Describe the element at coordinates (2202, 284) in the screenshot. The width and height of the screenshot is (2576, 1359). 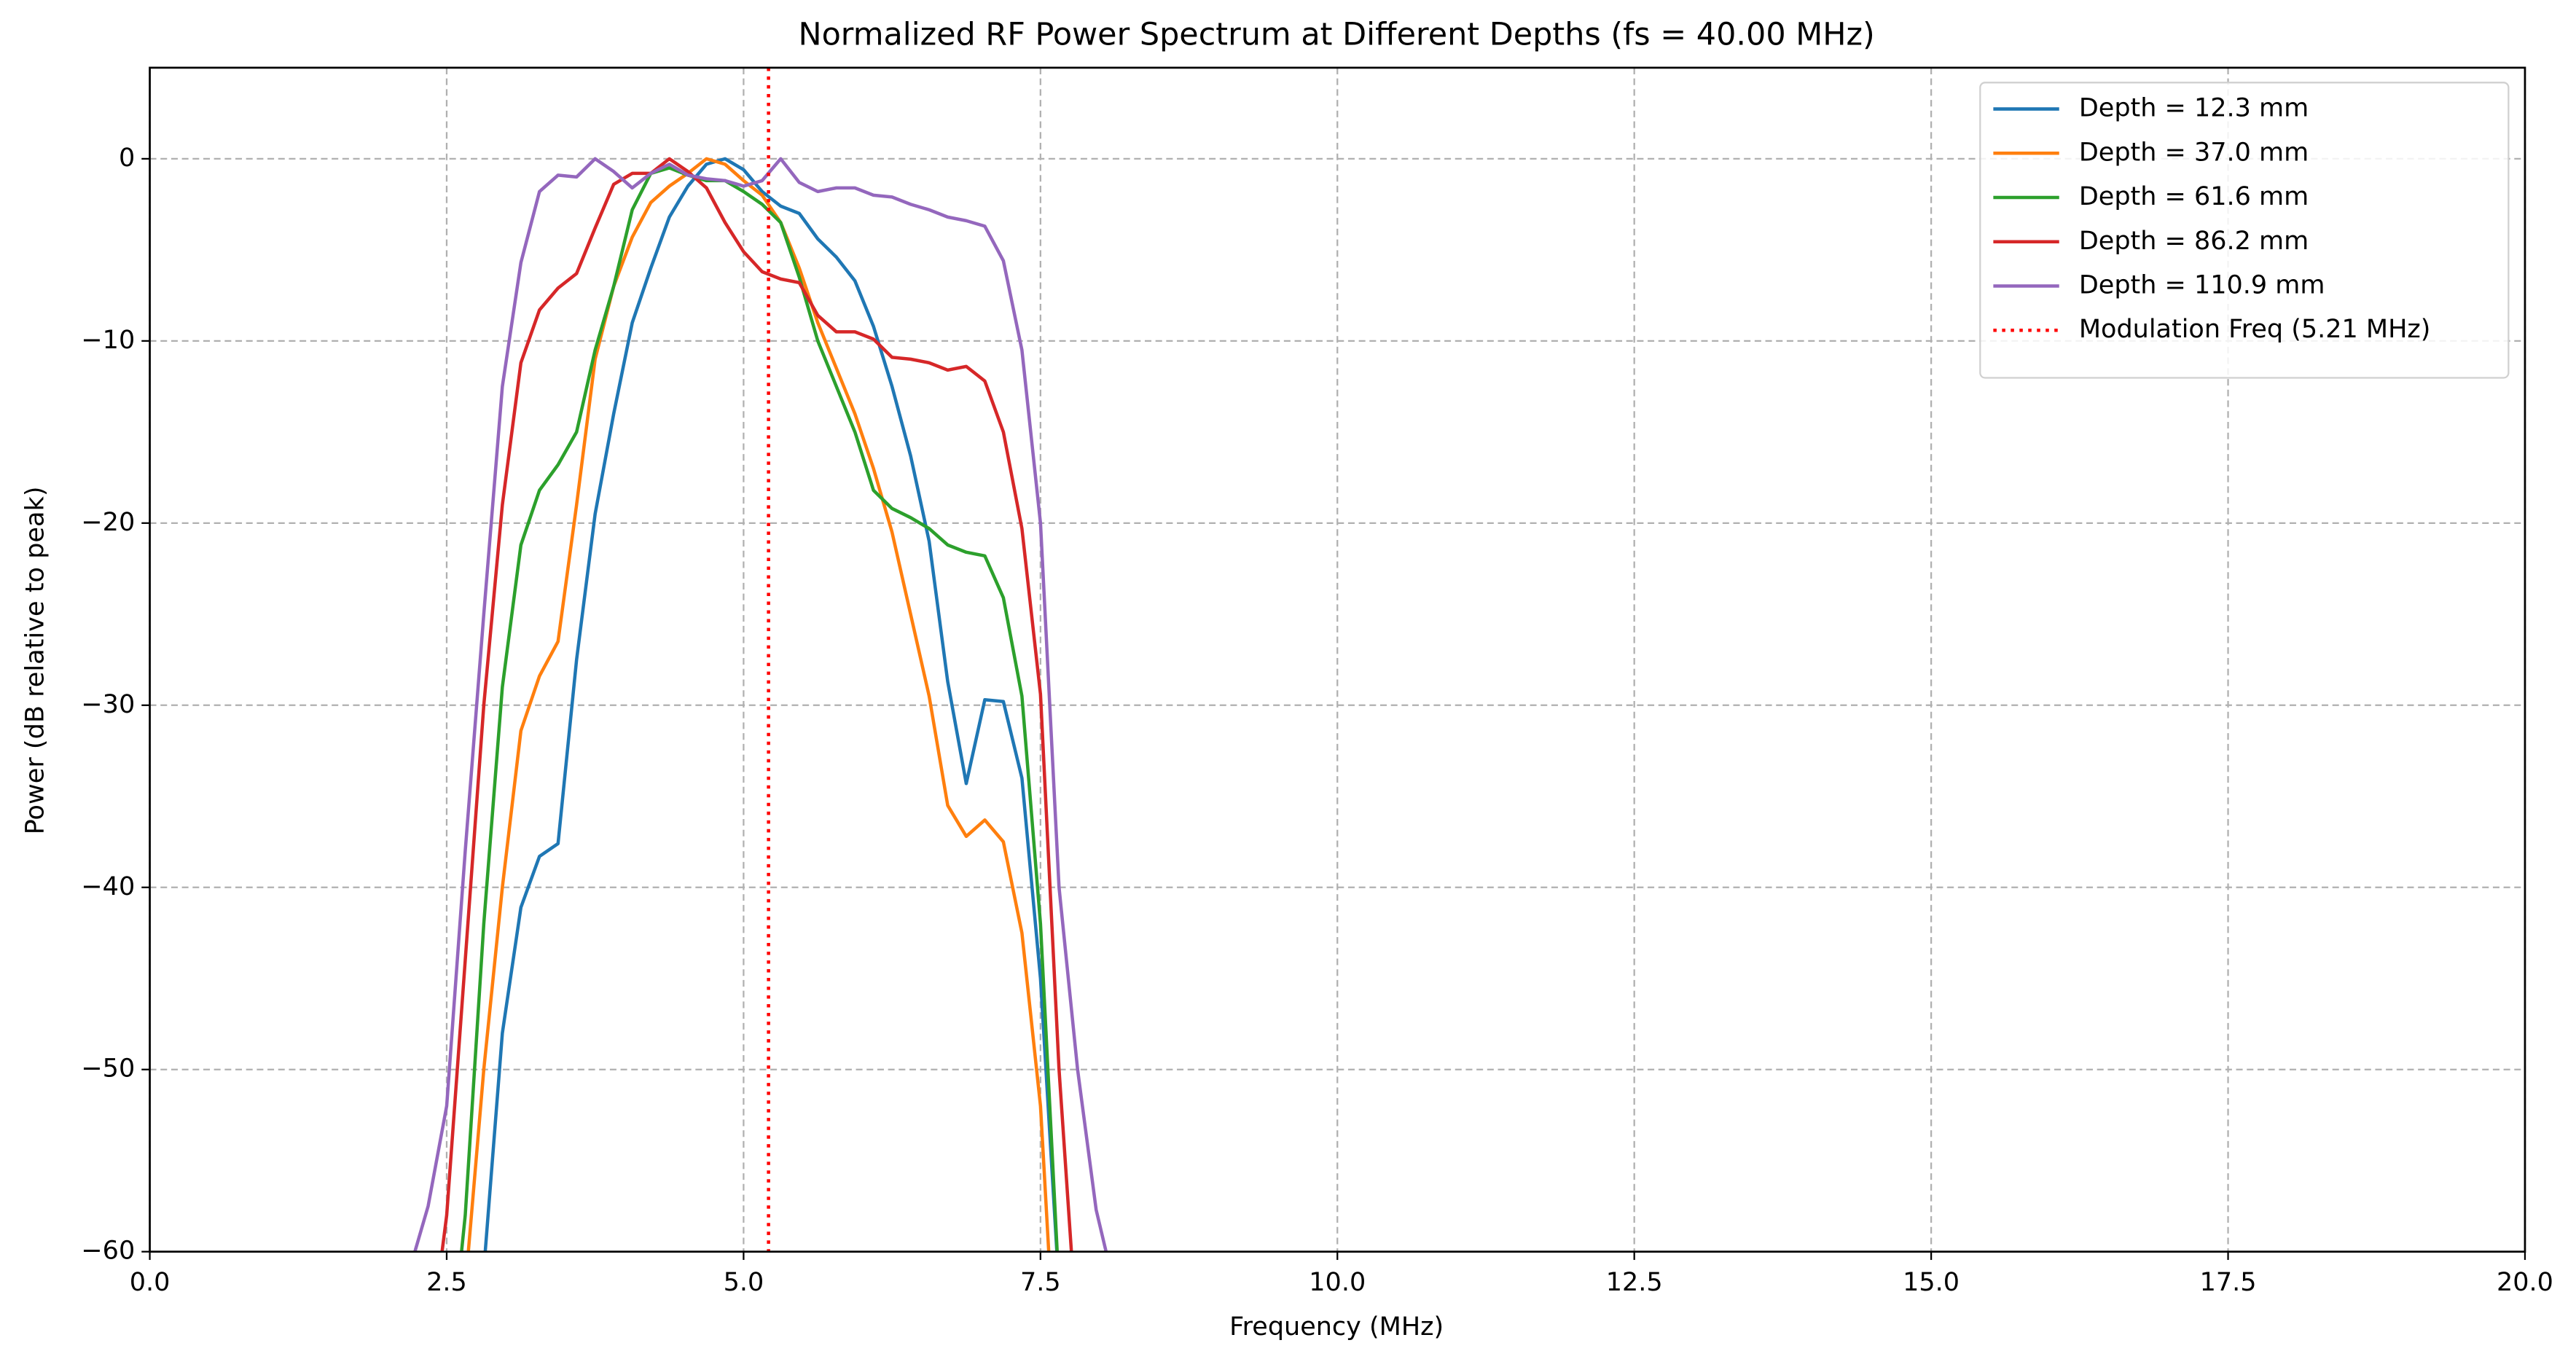
I see `legend-label: Depth = 110.9 mm` at that location.